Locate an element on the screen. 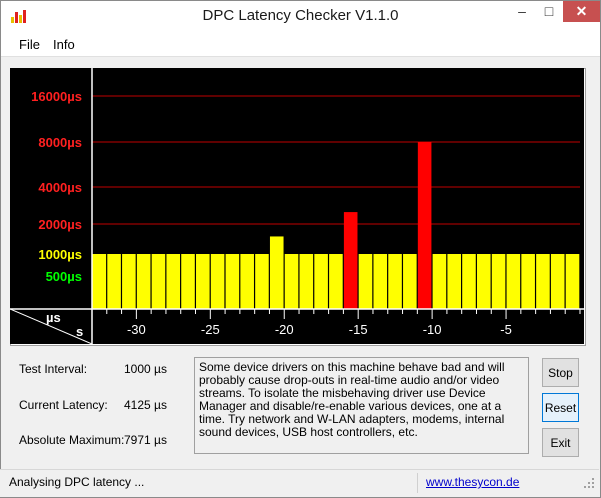 The height and width of the screenshot is (498, 601). stop-button: Stop is located at coordinates (560, 372).